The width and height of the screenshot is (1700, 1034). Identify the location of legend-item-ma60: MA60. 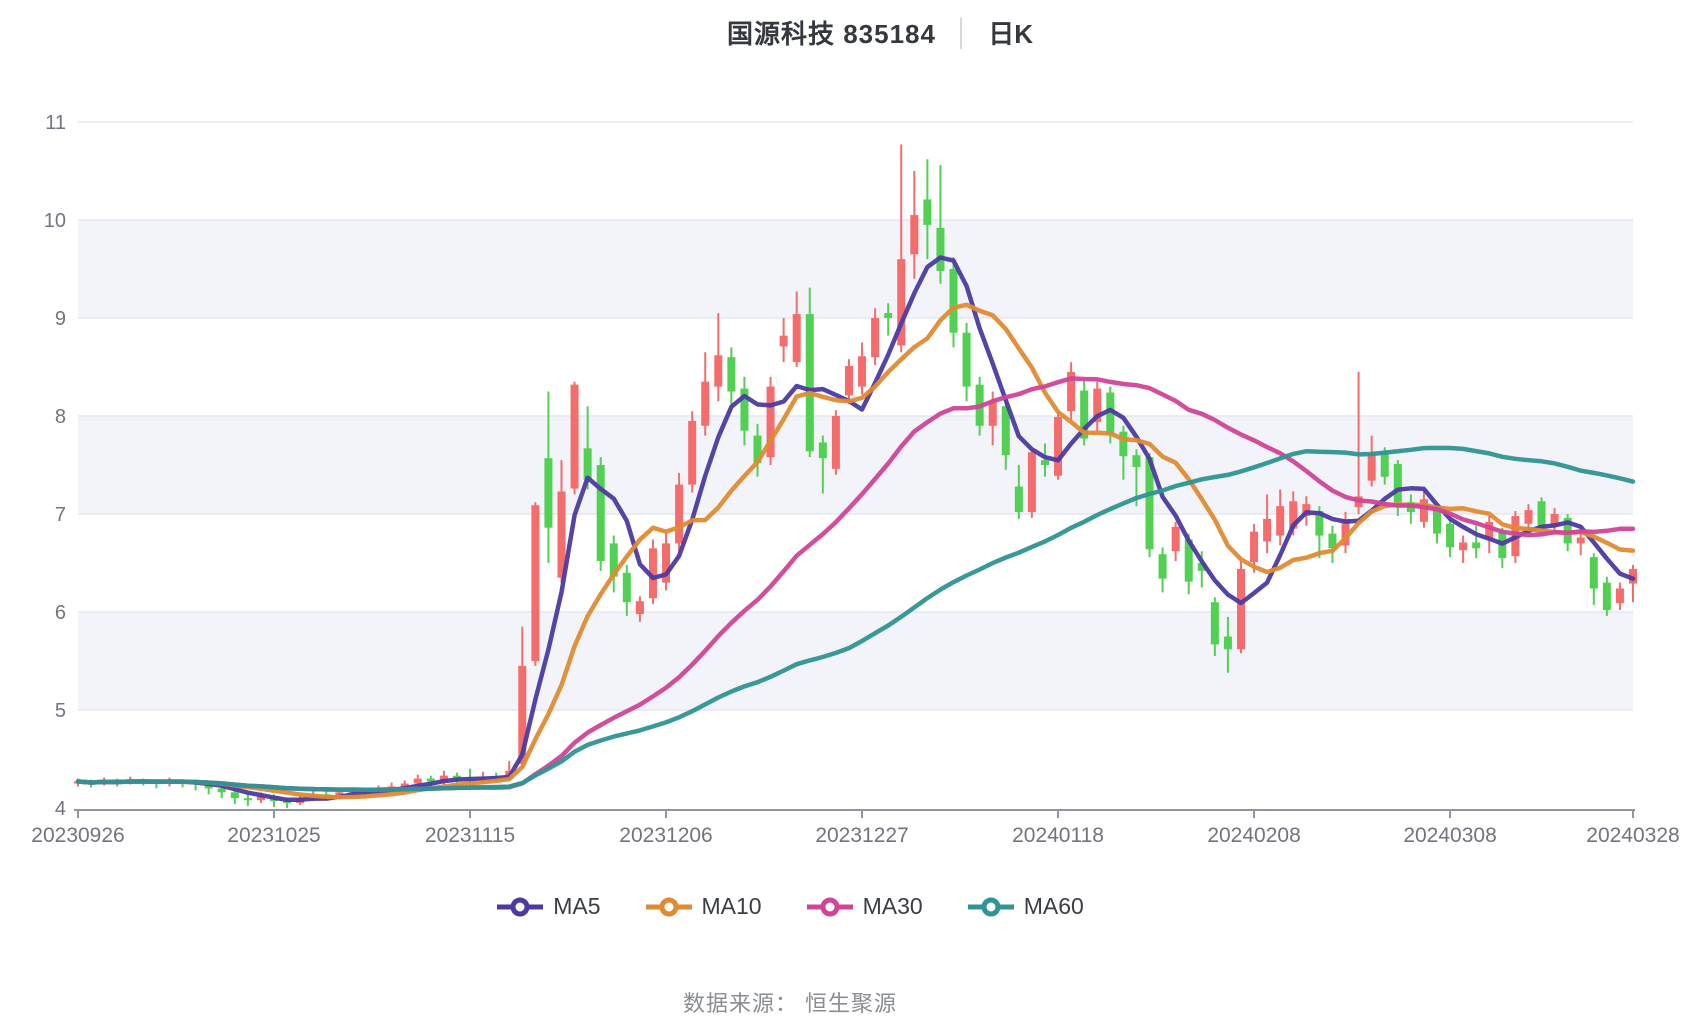
(1025, 906).